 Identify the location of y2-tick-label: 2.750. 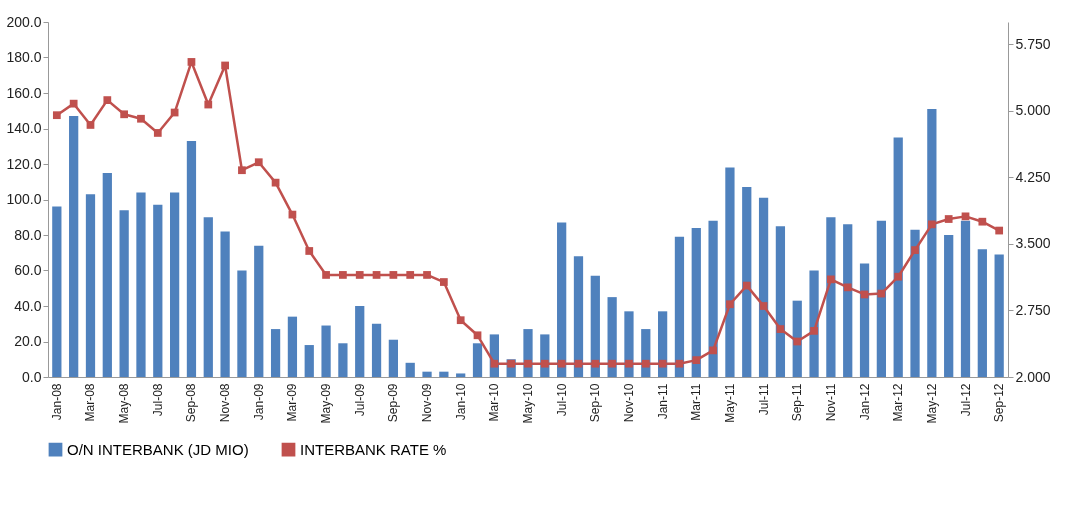
(1033, 309).